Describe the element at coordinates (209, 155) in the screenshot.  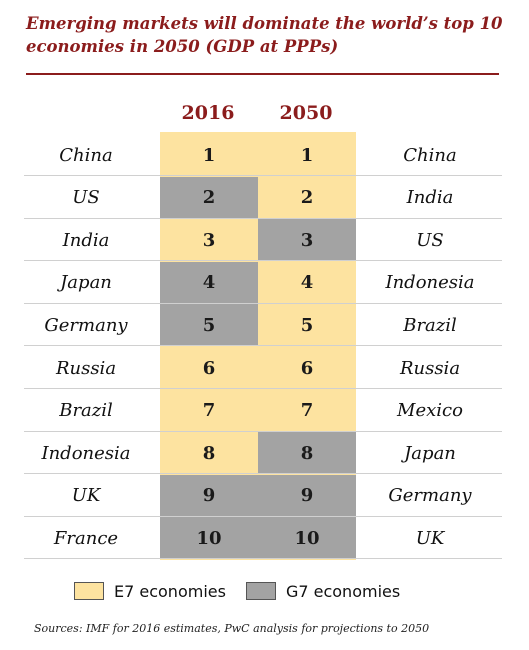
I see `rank-2016-cell: 1` at that location.